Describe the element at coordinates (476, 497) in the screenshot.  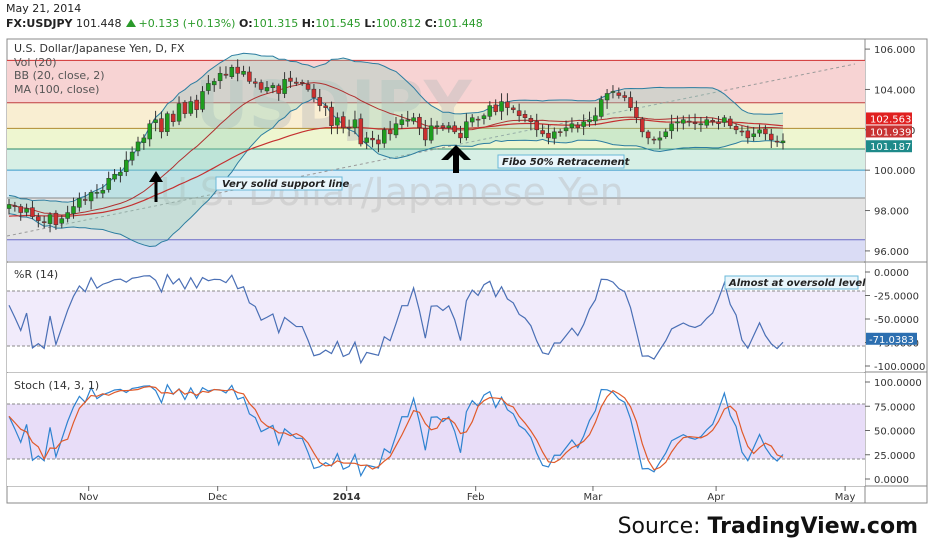
I see `time-tick-label: Feb` at that location.